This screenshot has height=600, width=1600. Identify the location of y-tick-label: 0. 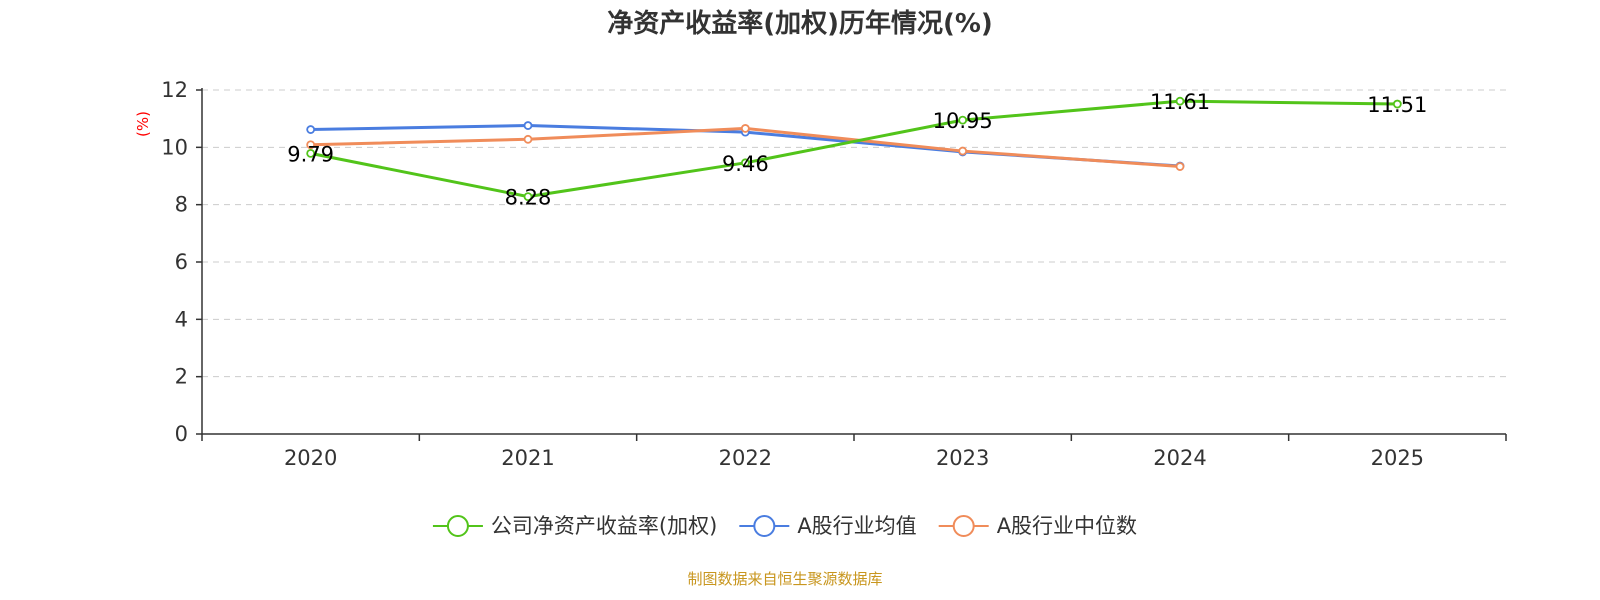
(181, 434).